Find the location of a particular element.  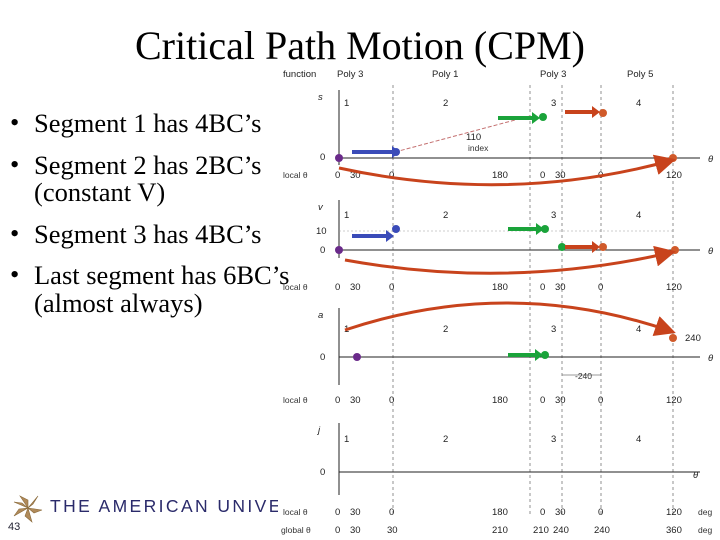

tick-label: 360 is located at coordinates (674, 530).